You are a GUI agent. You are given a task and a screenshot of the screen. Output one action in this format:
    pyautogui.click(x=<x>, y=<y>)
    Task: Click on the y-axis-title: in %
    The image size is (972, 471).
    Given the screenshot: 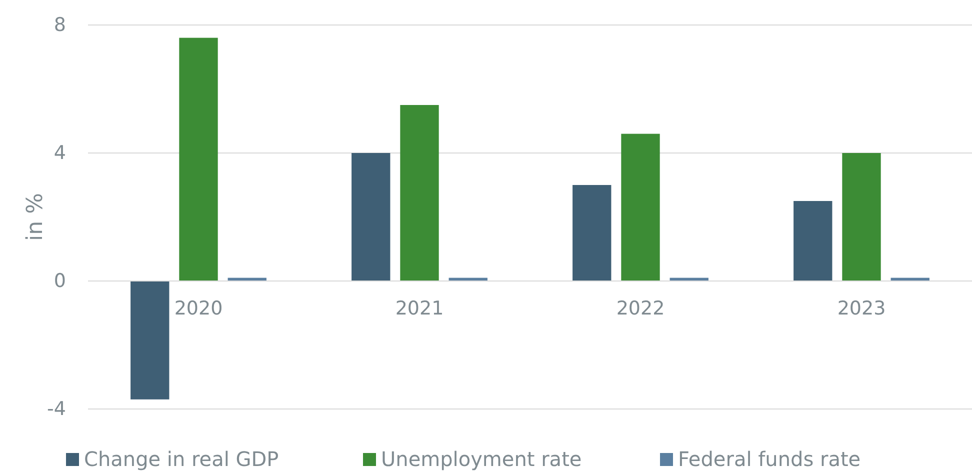 What is the action you would take?
    pyautogui.click(x=35, y=217)
    